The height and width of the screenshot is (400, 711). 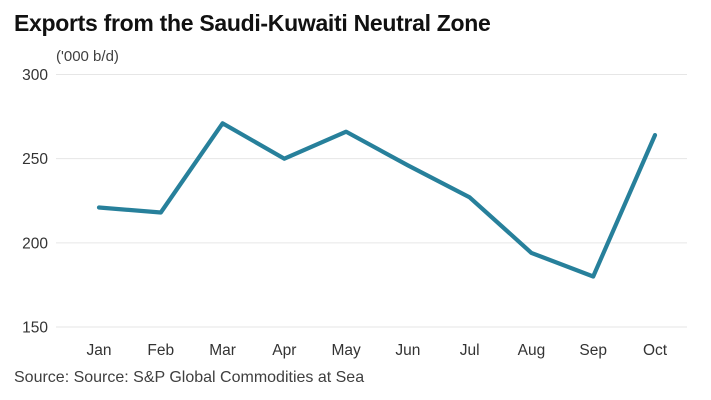 What do you see at coordinates (470, 350) in the screenshot?
I see `x-tick-label: Jul` at bounding box center [470, 350].